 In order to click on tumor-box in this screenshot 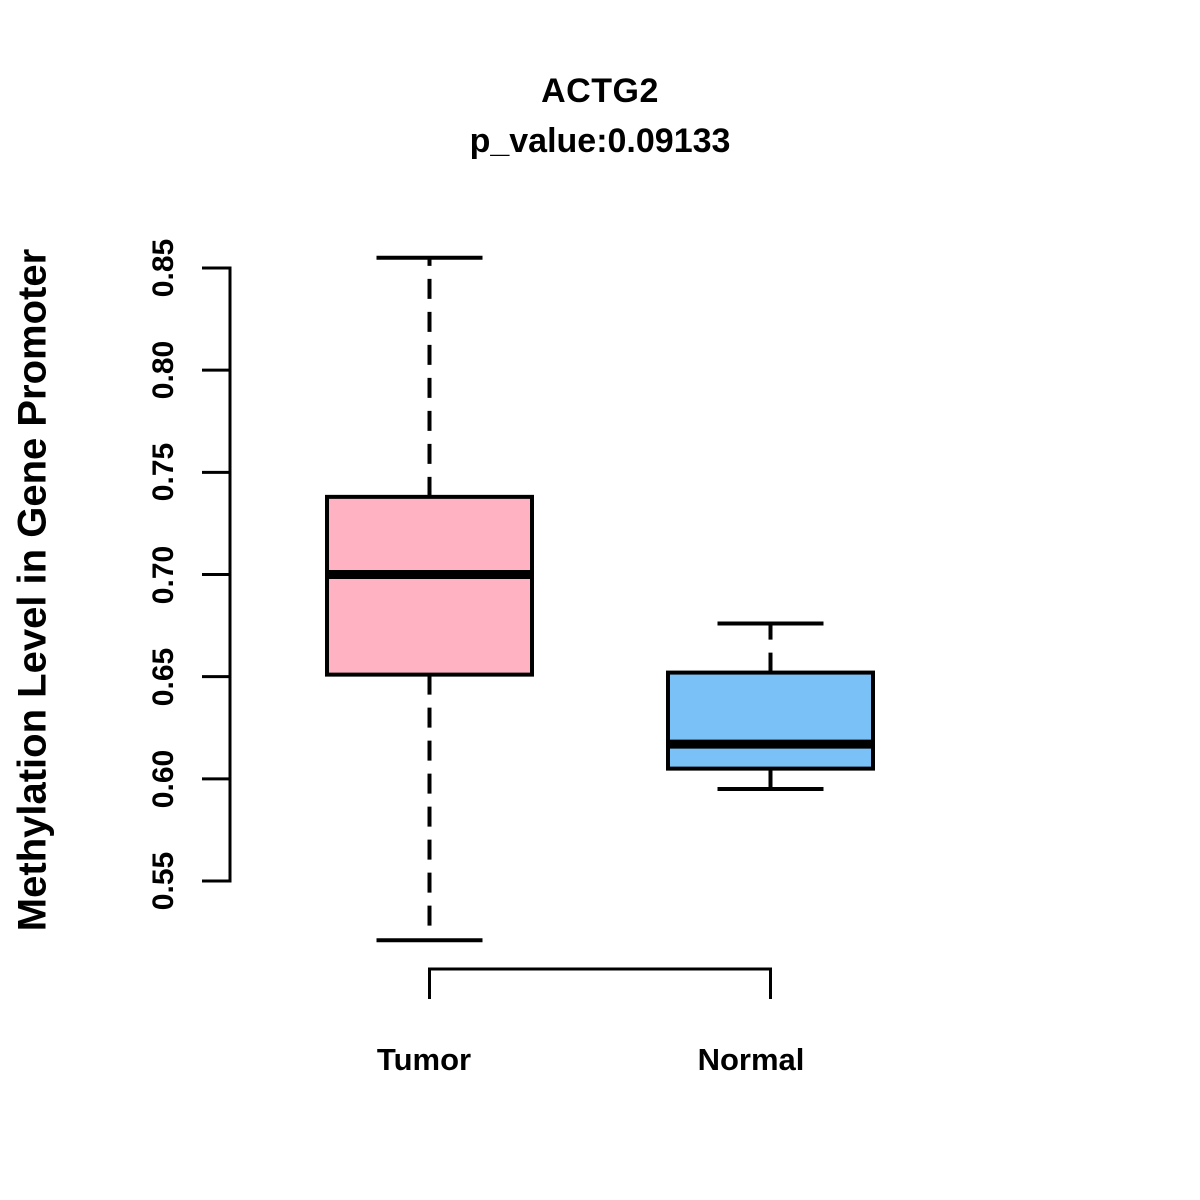, I will do `click(429, 585)`.